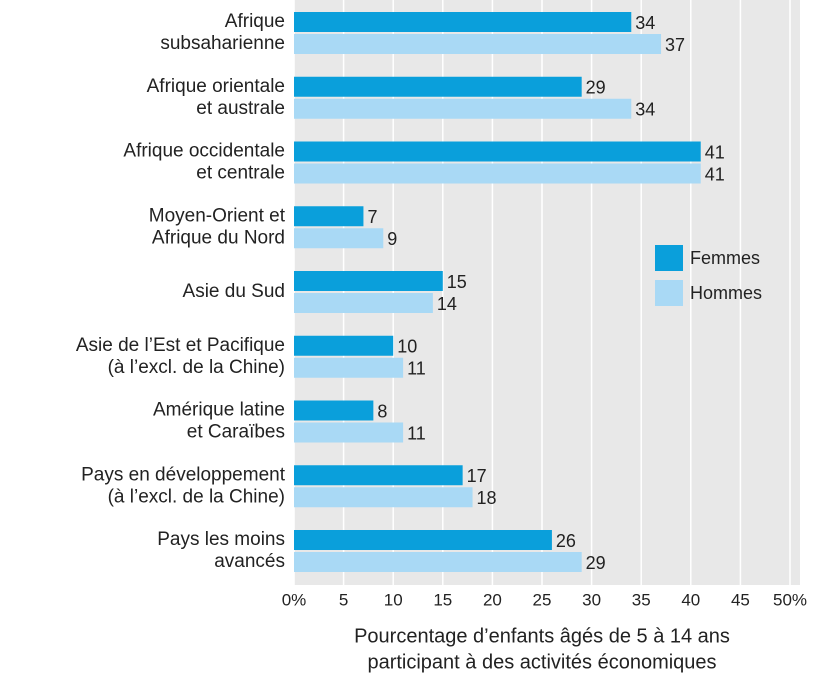  I want to click on value-label: 8, so click(382, 411).